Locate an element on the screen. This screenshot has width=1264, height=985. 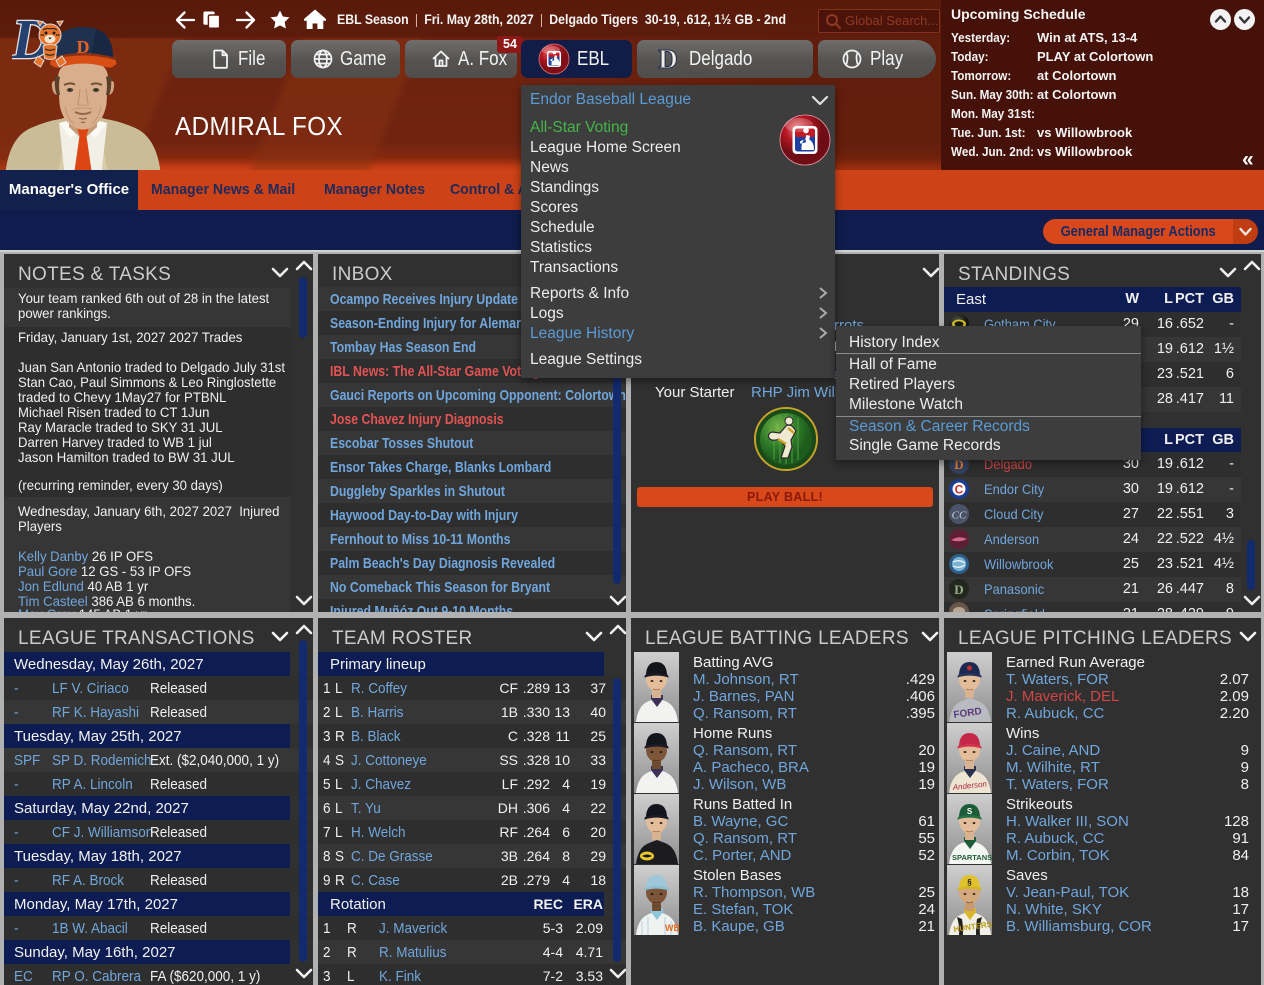
svg-text: Anderson is located at coordinates (969, 785).